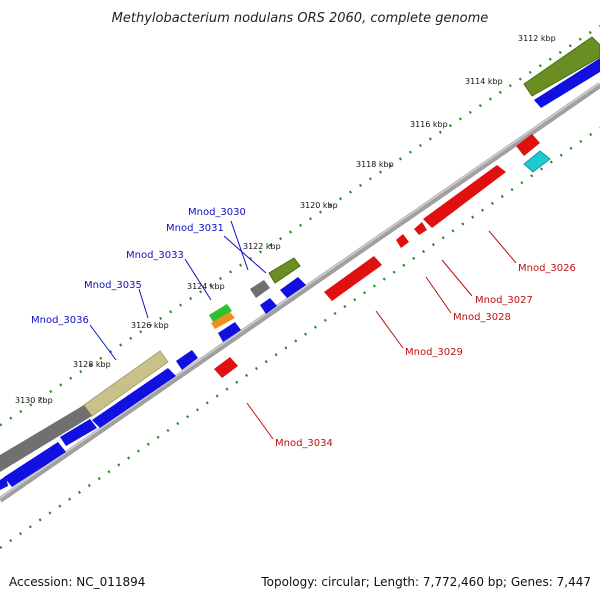  What do you see at coordinates (223, 320) in the screenshot?
I see `gene-orange` at bounding box center [223, 320].